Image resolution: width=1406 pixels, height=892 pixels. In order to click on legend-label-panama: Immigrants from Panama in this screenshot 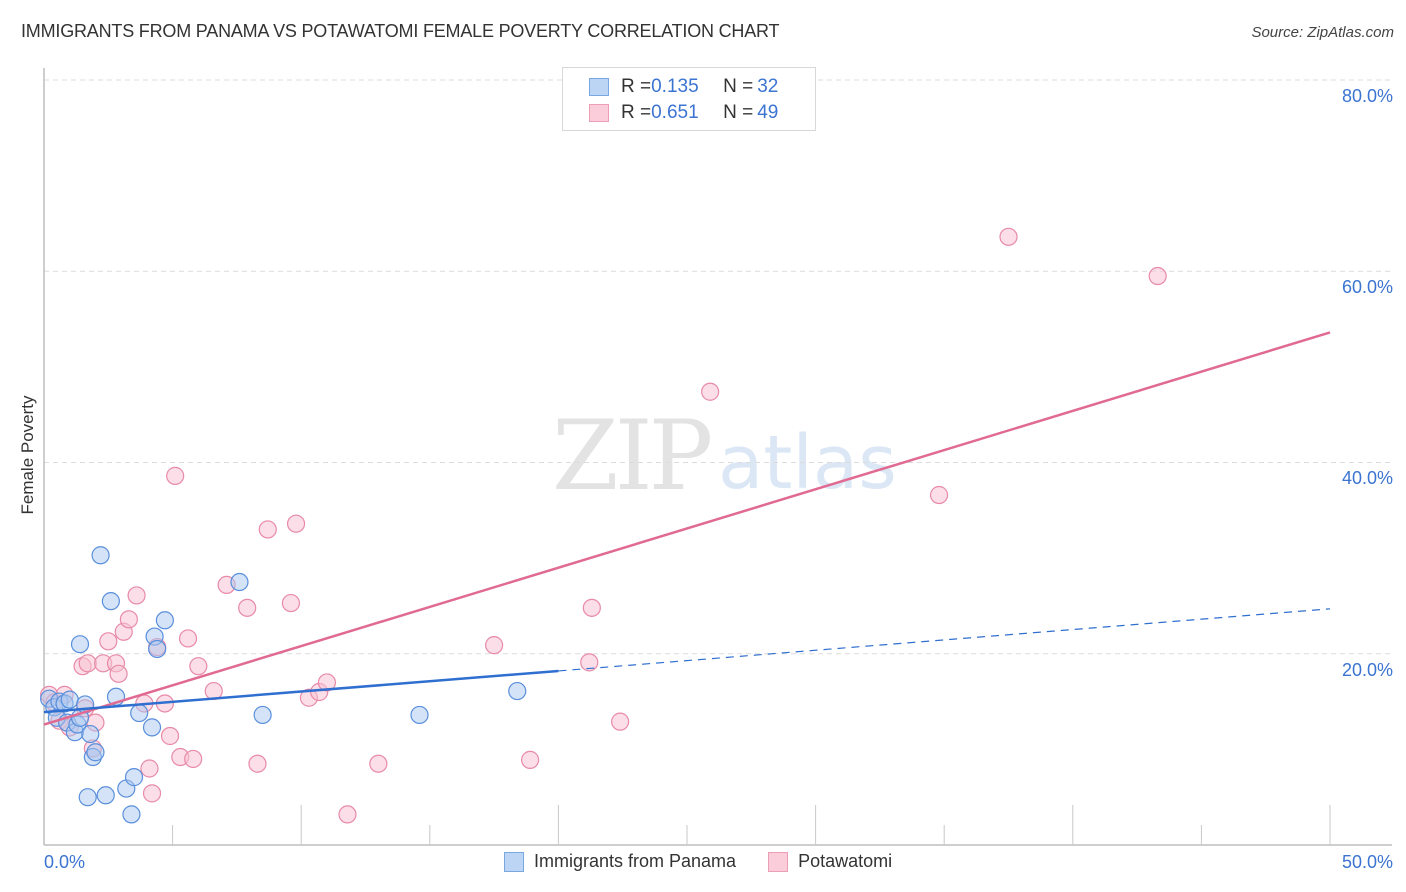, I will do `click(635, 861)`.